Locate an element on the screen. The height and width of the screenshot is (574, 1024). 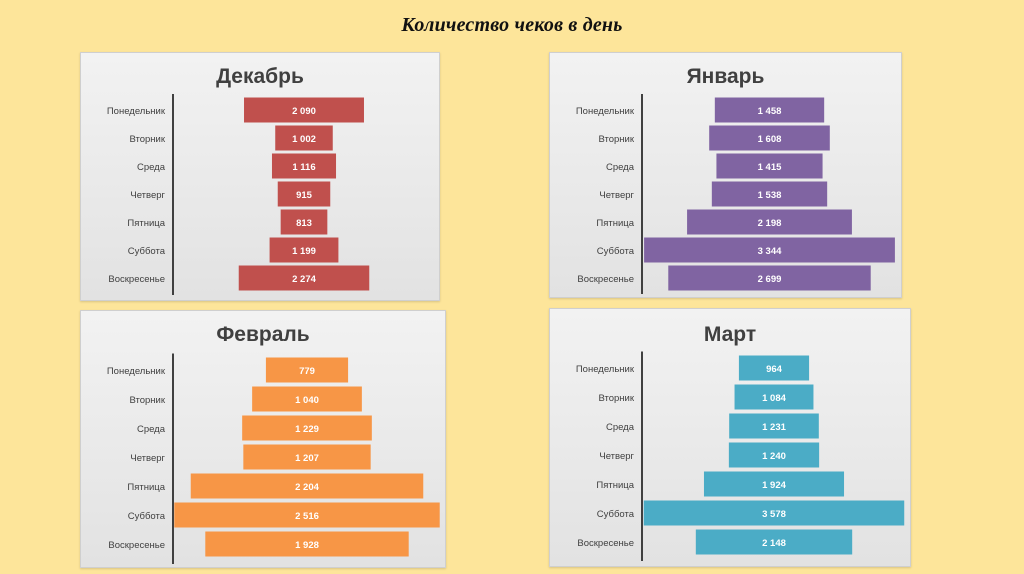
data-label: 1 040 is located at coordinates (307, 400).